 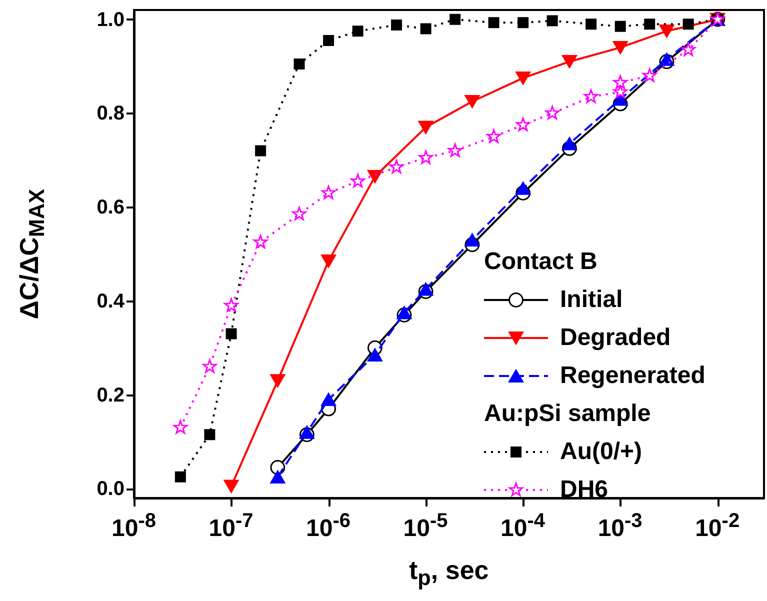 What do you see at coordinates (110, 207) in the screenshot?
I see `y-tick-label: 0.6` at bounding box center [110, 207].